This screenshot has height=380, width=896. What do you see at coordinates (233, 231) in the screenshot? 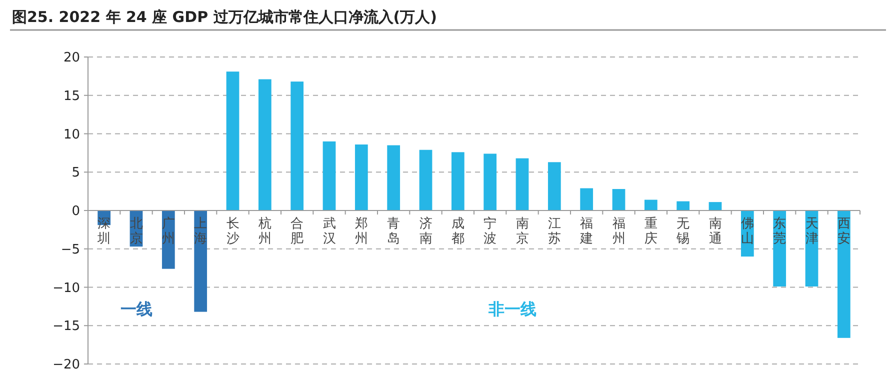
I see `x-tick-label: 长沙` at bounding box center [233, 231].